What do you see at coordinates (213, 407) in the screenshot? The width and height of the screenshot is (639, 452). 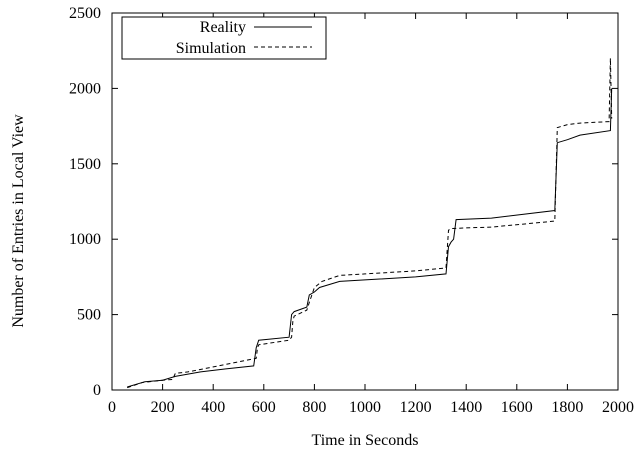 I see `x-tick-label: 400` at bounding box center [213, 407].